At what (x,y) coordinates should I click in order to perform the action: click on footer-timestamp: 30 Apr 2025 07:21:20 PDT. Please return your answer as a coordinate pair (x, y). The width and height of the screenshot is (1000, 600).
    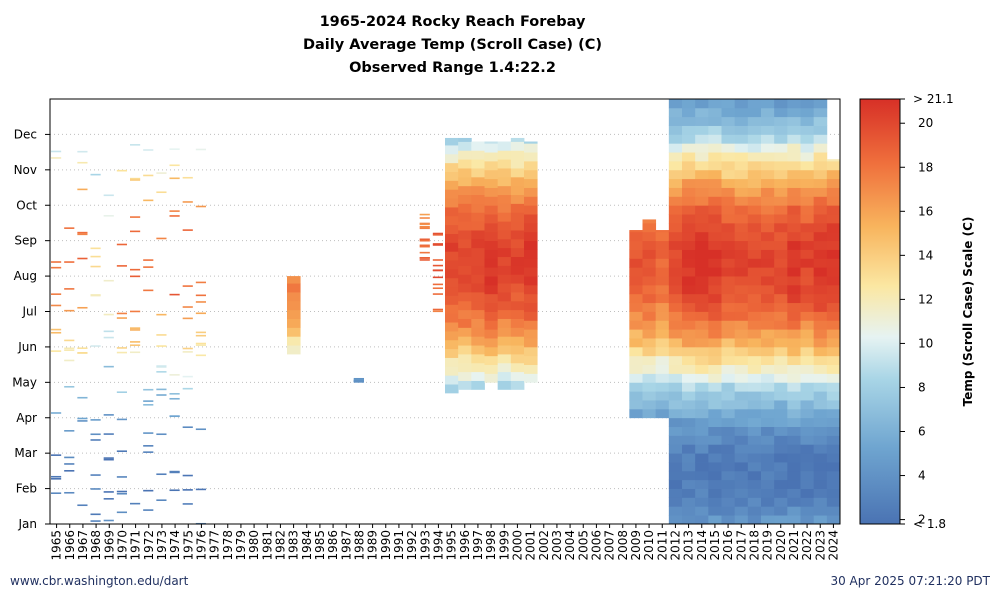
    Looking at the image, I should click on (910, 581).